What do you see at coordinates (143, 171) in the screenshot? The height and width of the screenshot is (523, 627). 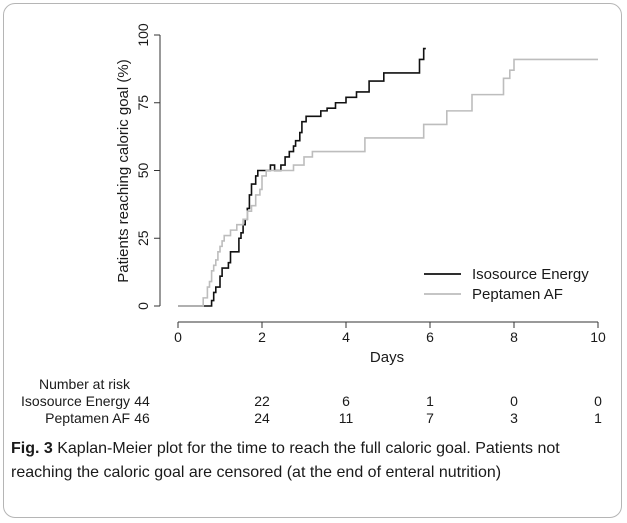 I see `y-tick-label: 50` at bounding box center [143, 171].